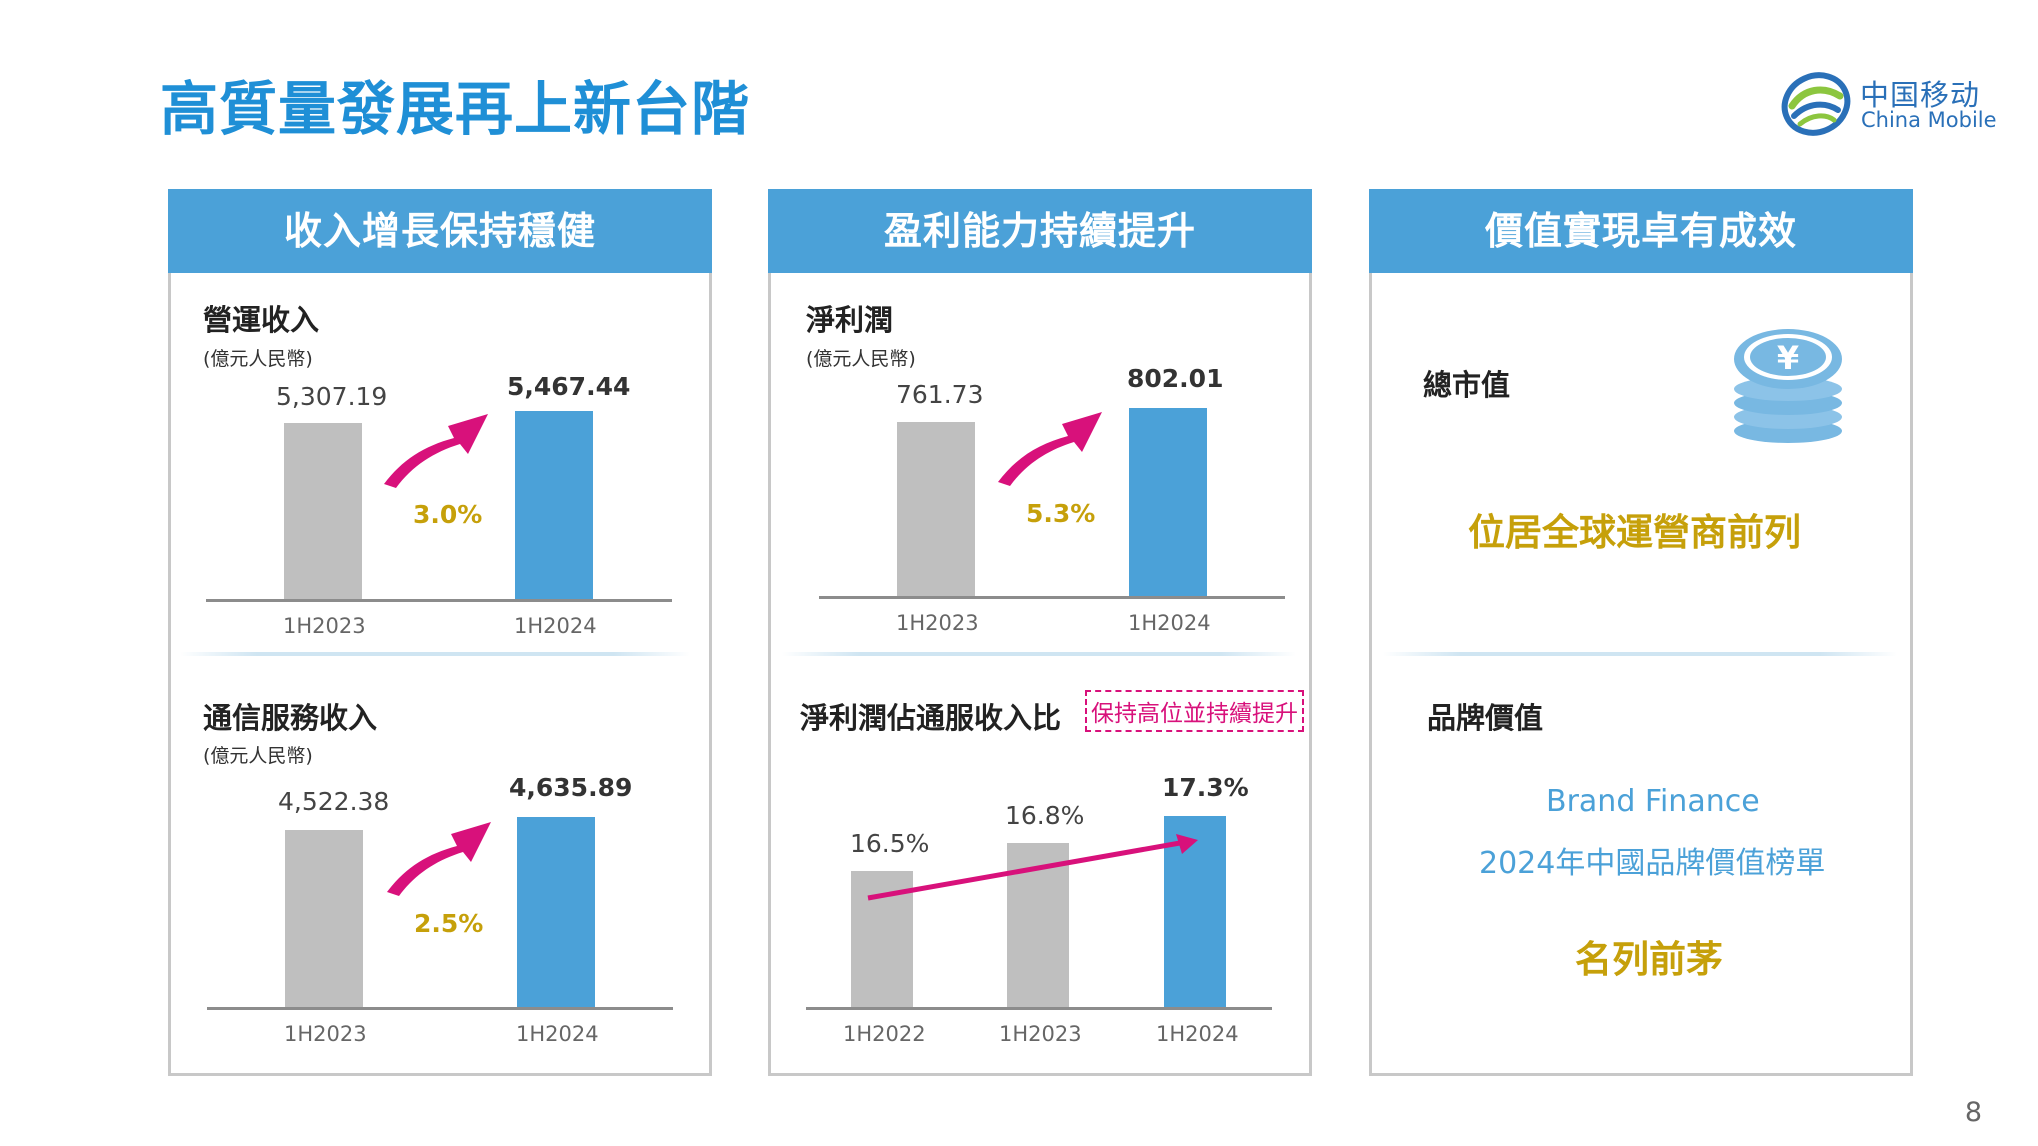 Image resolution: width=2038 pixels, height=1146 pixels. I want to click on value-label: 16.8%, so click(1045, 815).